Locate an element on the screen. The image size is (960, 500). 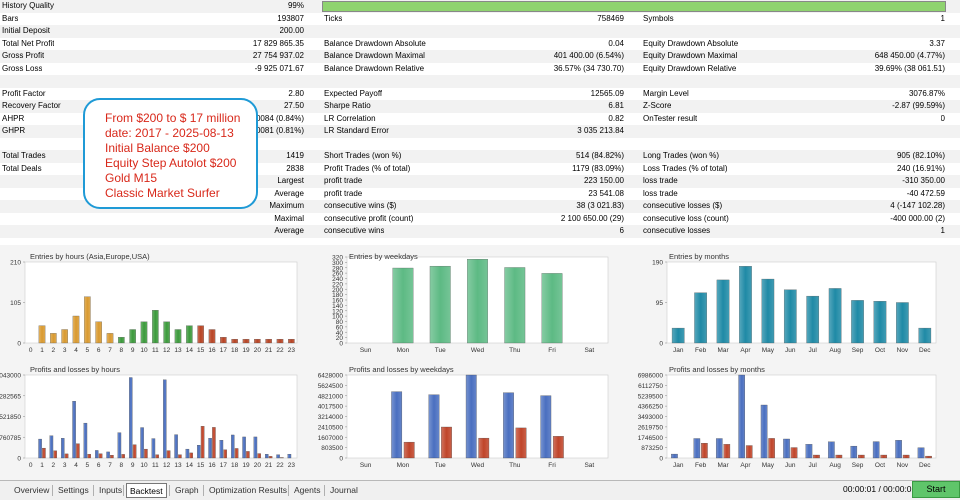
stat-label: Equity Drawdown Maximal is located at coordinates (690, 55).